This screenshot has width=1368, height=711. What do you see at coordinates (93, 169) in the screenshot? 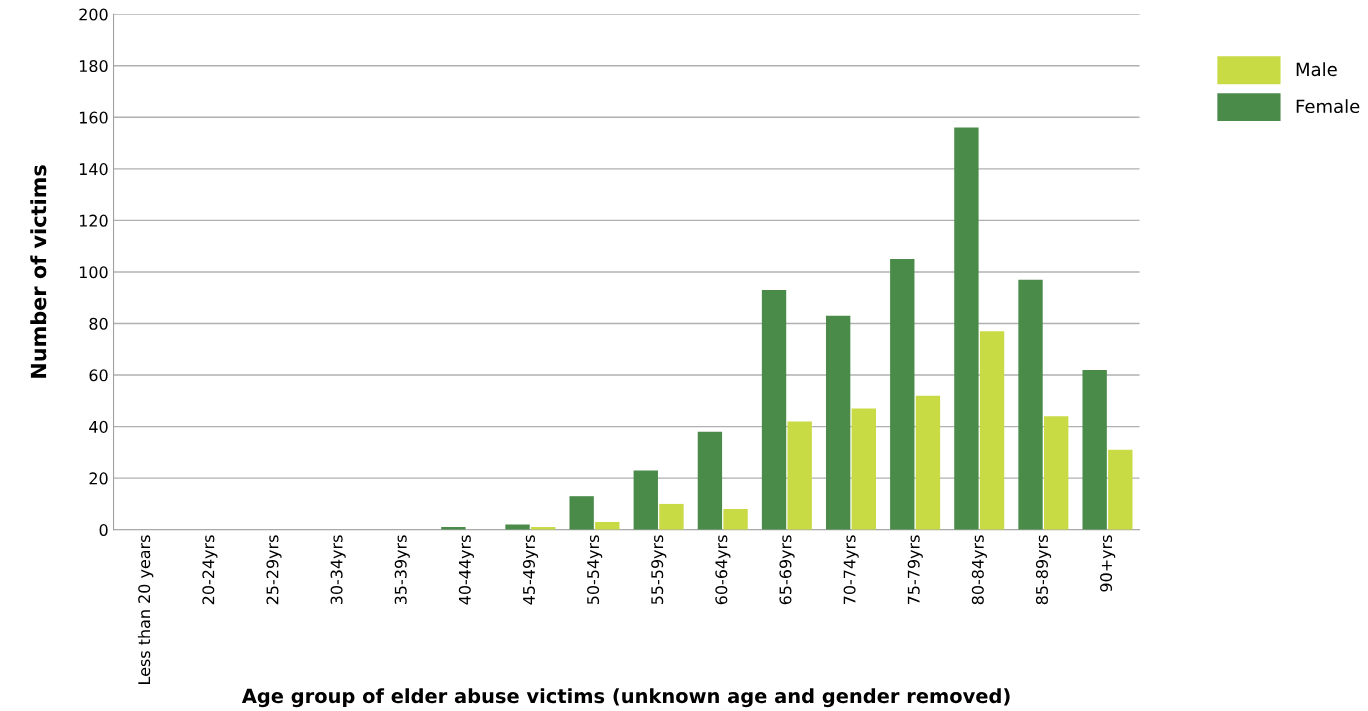
I see `y-tick-label: 140` at bounding box center [93, 169].